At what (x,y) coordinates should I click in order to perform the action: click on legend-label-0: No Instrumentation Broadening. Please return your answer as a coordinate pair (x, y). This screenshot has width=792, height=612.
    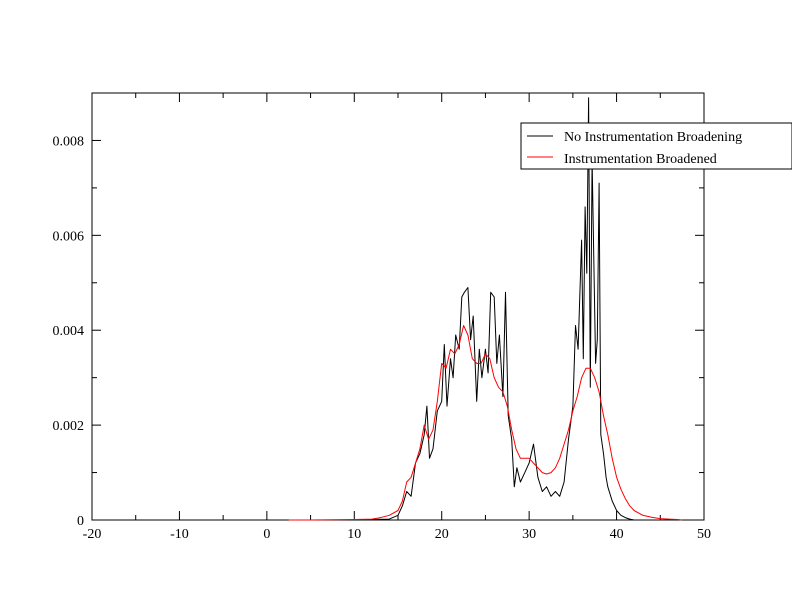
    Looking at the image, I should click on (653, 137).